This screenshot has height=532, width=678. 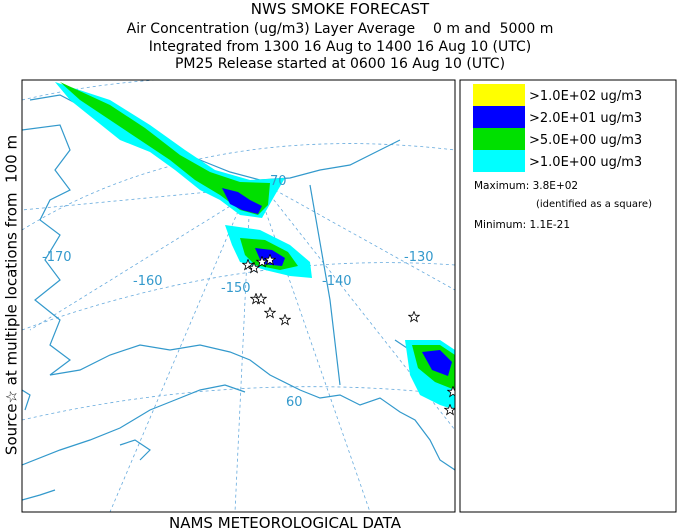 I want to click on footer: NAMS METEOROLOGICAL DATA, so click(x=285, y=523).